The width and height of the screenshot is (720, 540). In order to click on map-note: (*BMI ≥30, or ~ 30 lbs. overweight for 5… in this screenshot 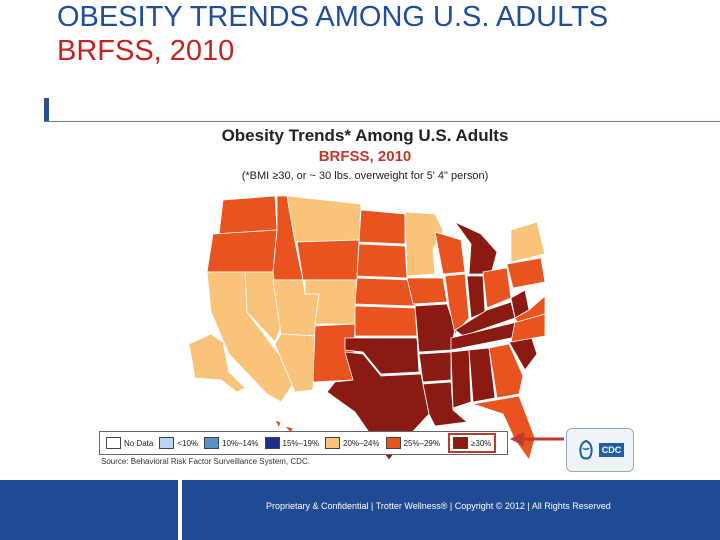, I will do `click(365, 176)`.